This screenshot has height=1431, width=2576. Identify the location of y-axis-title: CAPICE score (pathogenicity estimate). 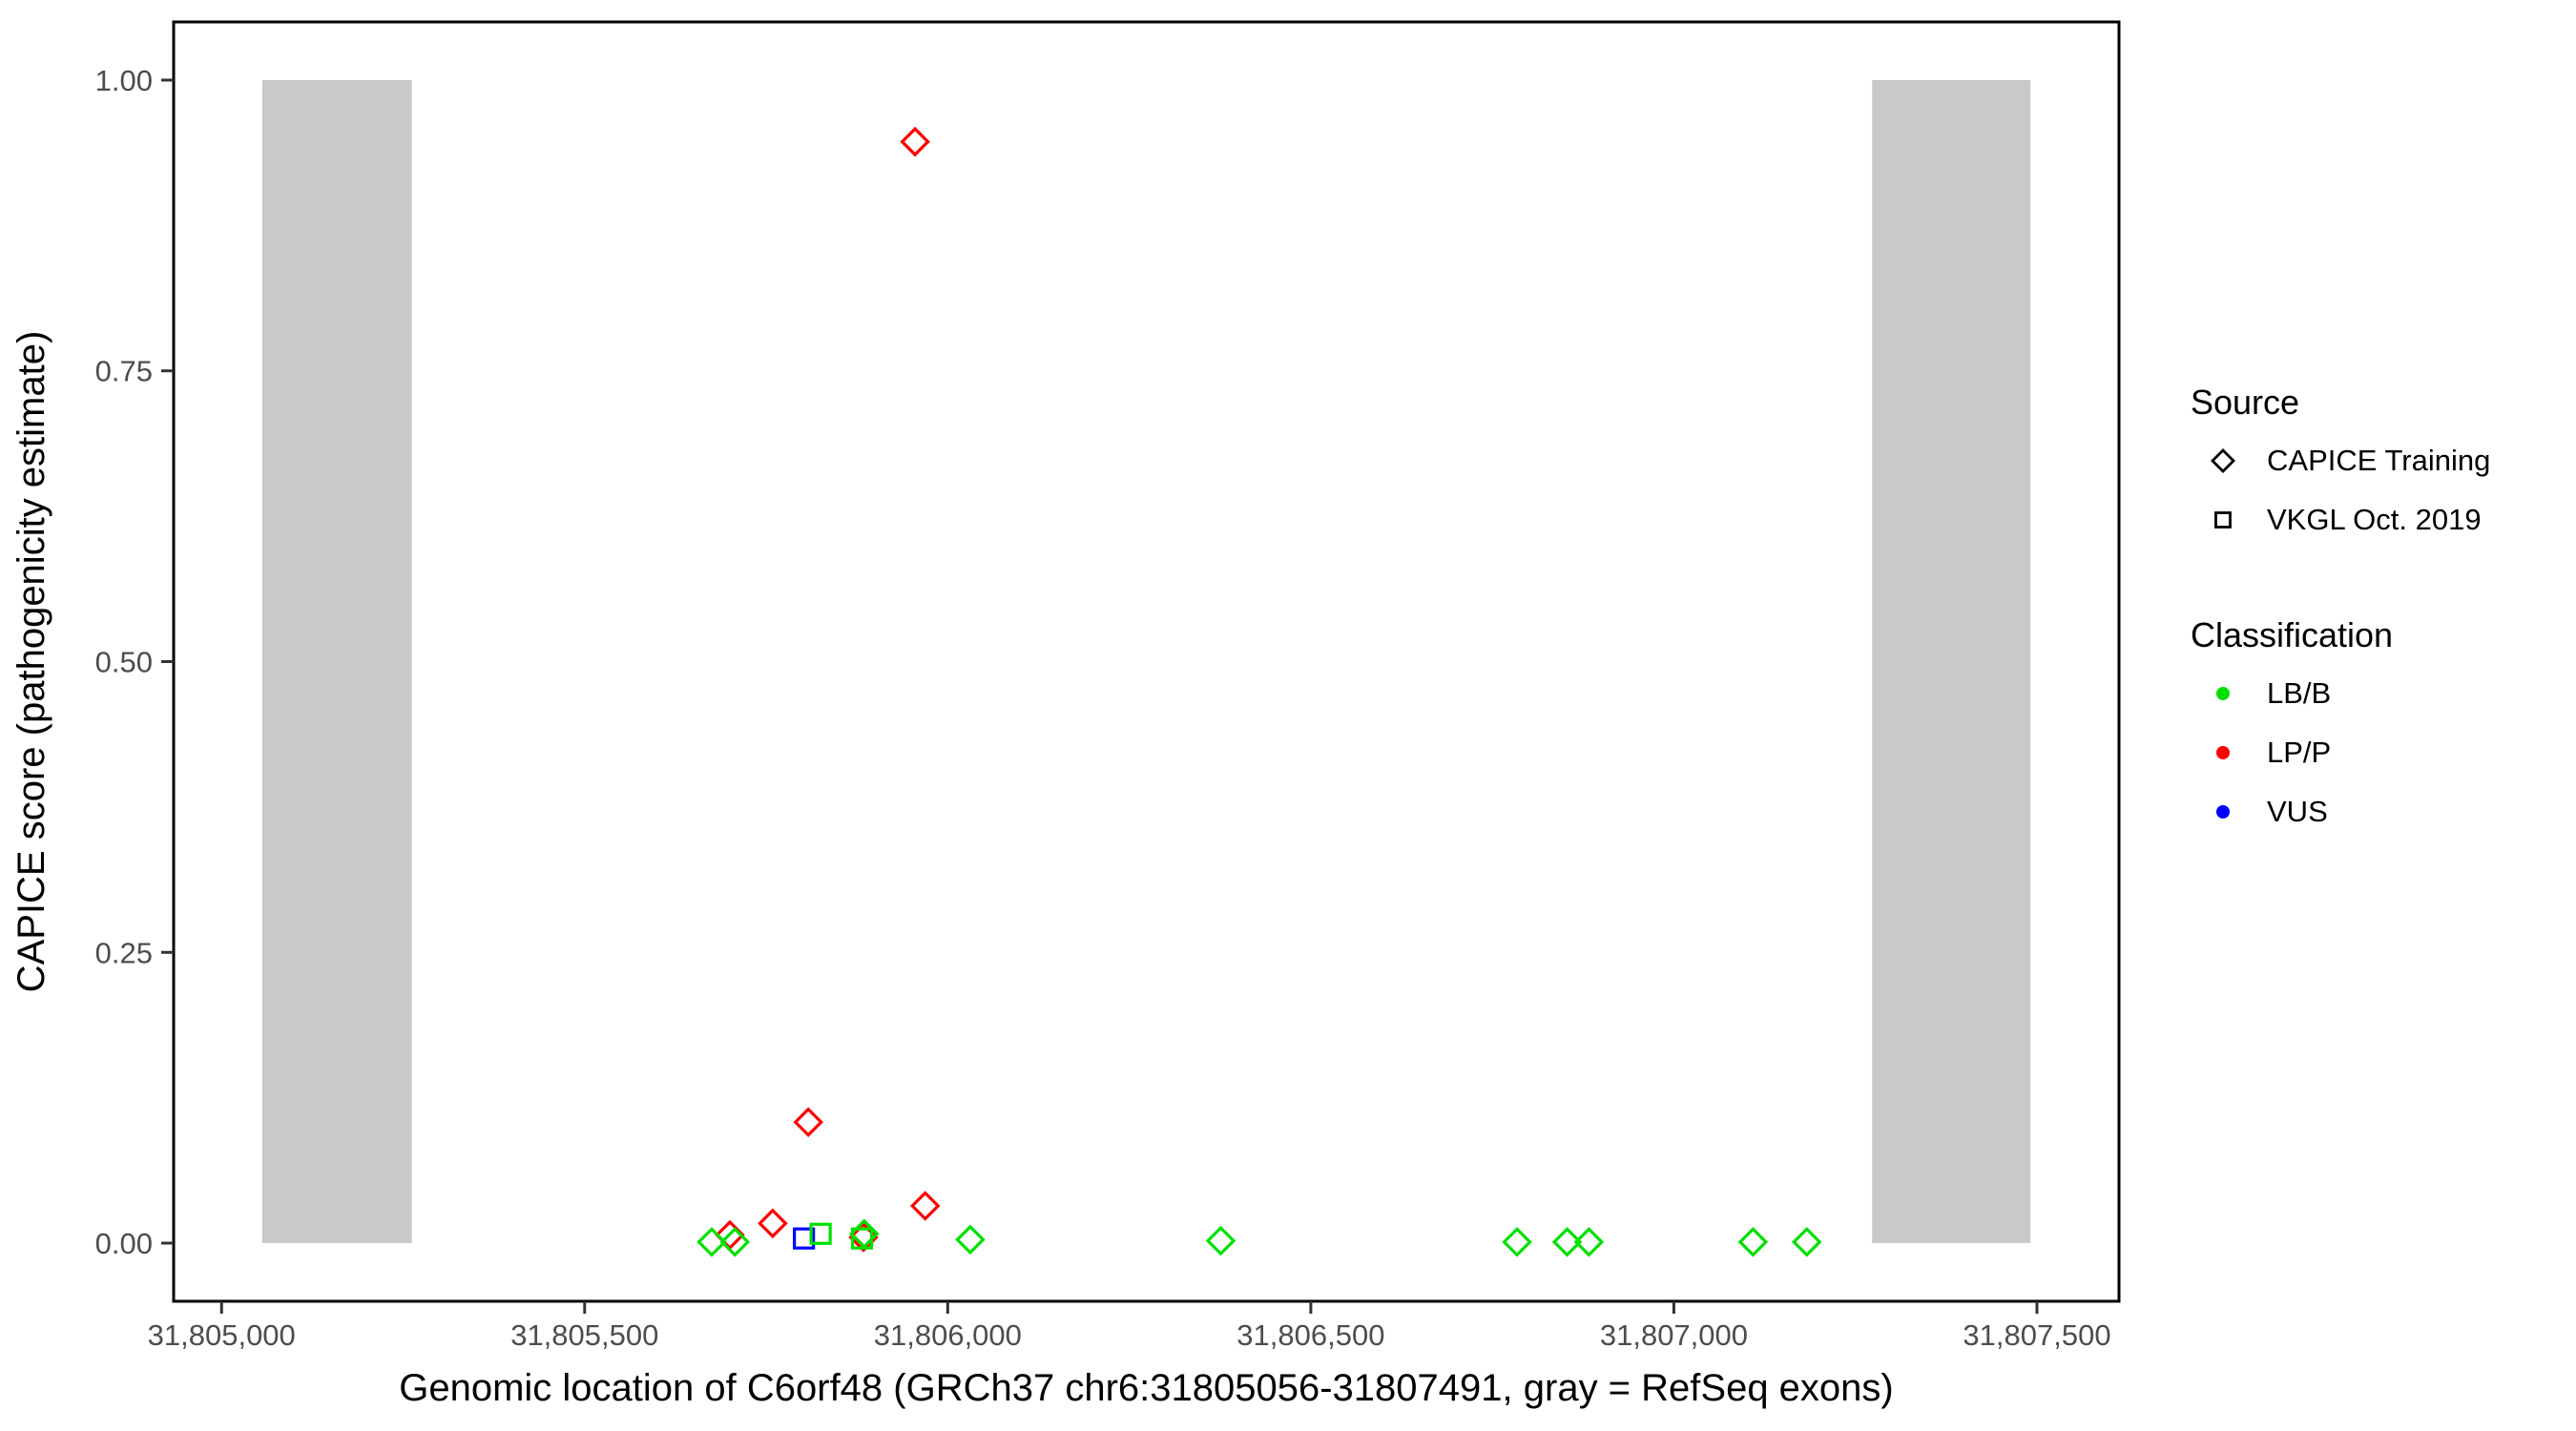
(31, 662).